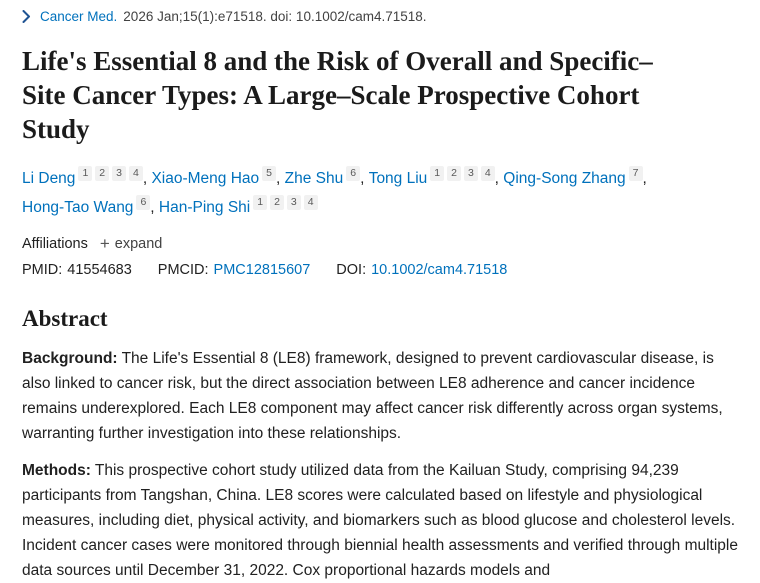 This screenshot has height=583, width=760. I want to click on author-link: Xiao-Meng Hao, so click(205, 178).